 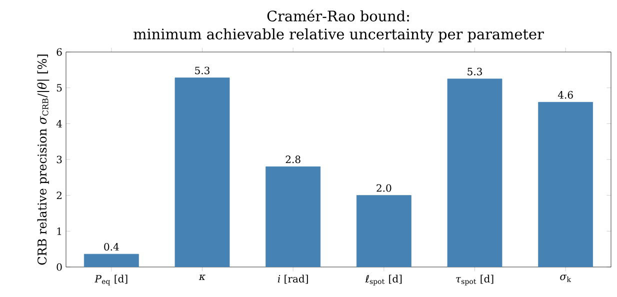 I want to click on data-label: 4.6, so click(x=565, y=95).